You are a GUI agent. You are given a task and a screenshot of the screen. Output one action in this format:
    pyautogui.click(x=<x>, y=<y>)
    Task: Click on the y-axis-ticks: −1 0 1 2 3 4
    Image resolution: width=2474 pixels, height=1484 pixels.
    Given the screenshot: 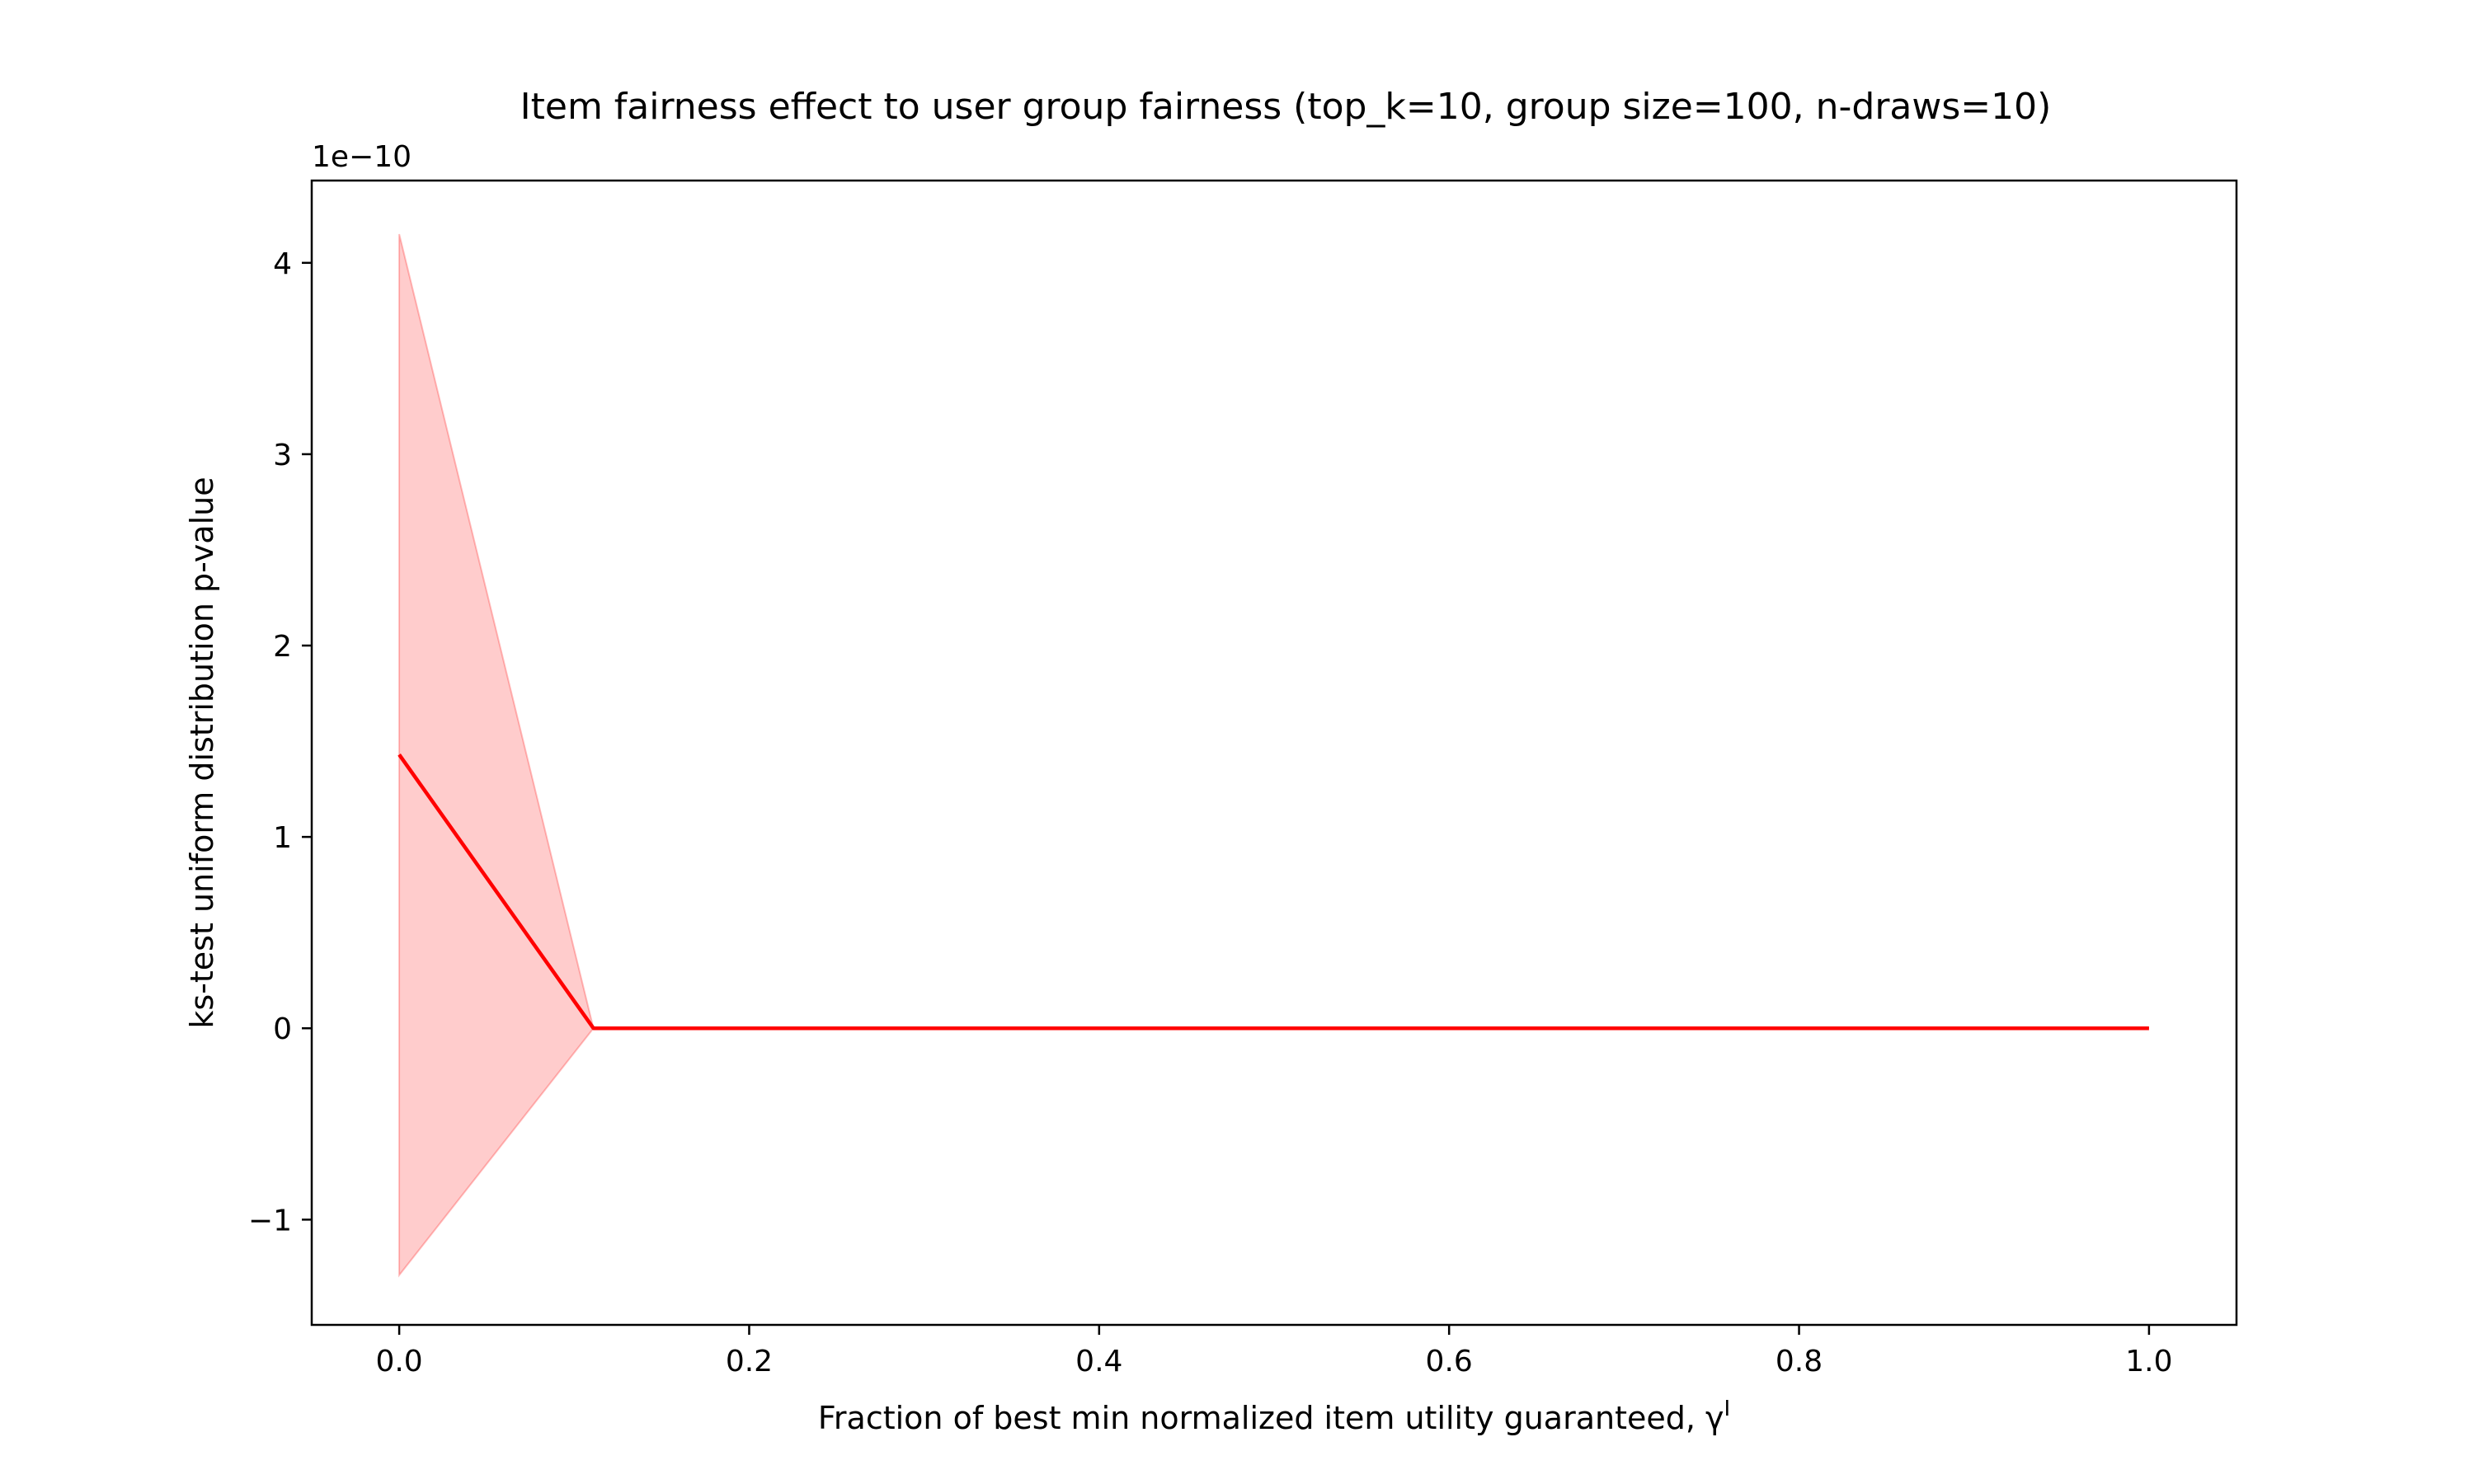 What is the action you would take?
    pyautogui.click(x=280, y=742)
    